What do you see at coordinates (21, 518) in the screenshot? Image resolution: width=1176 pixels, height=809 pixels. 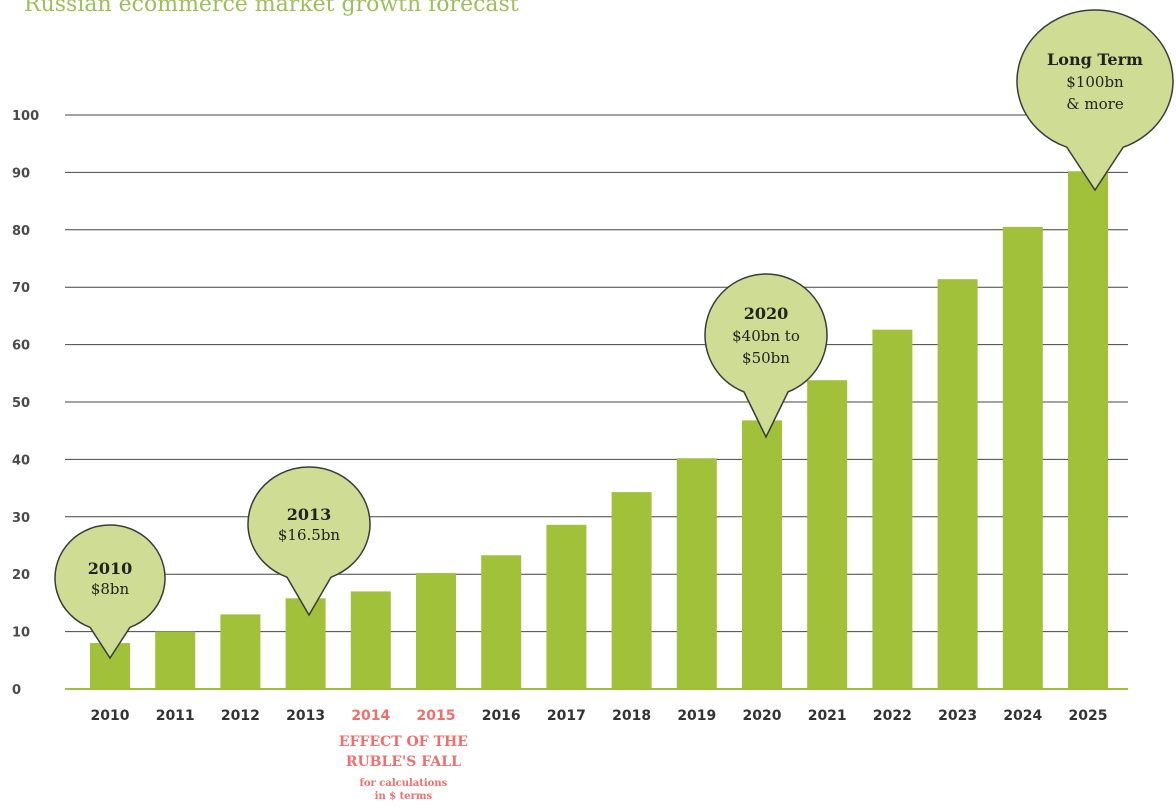 I see `y-tick-label: 30` at bounding box center [21, 518].